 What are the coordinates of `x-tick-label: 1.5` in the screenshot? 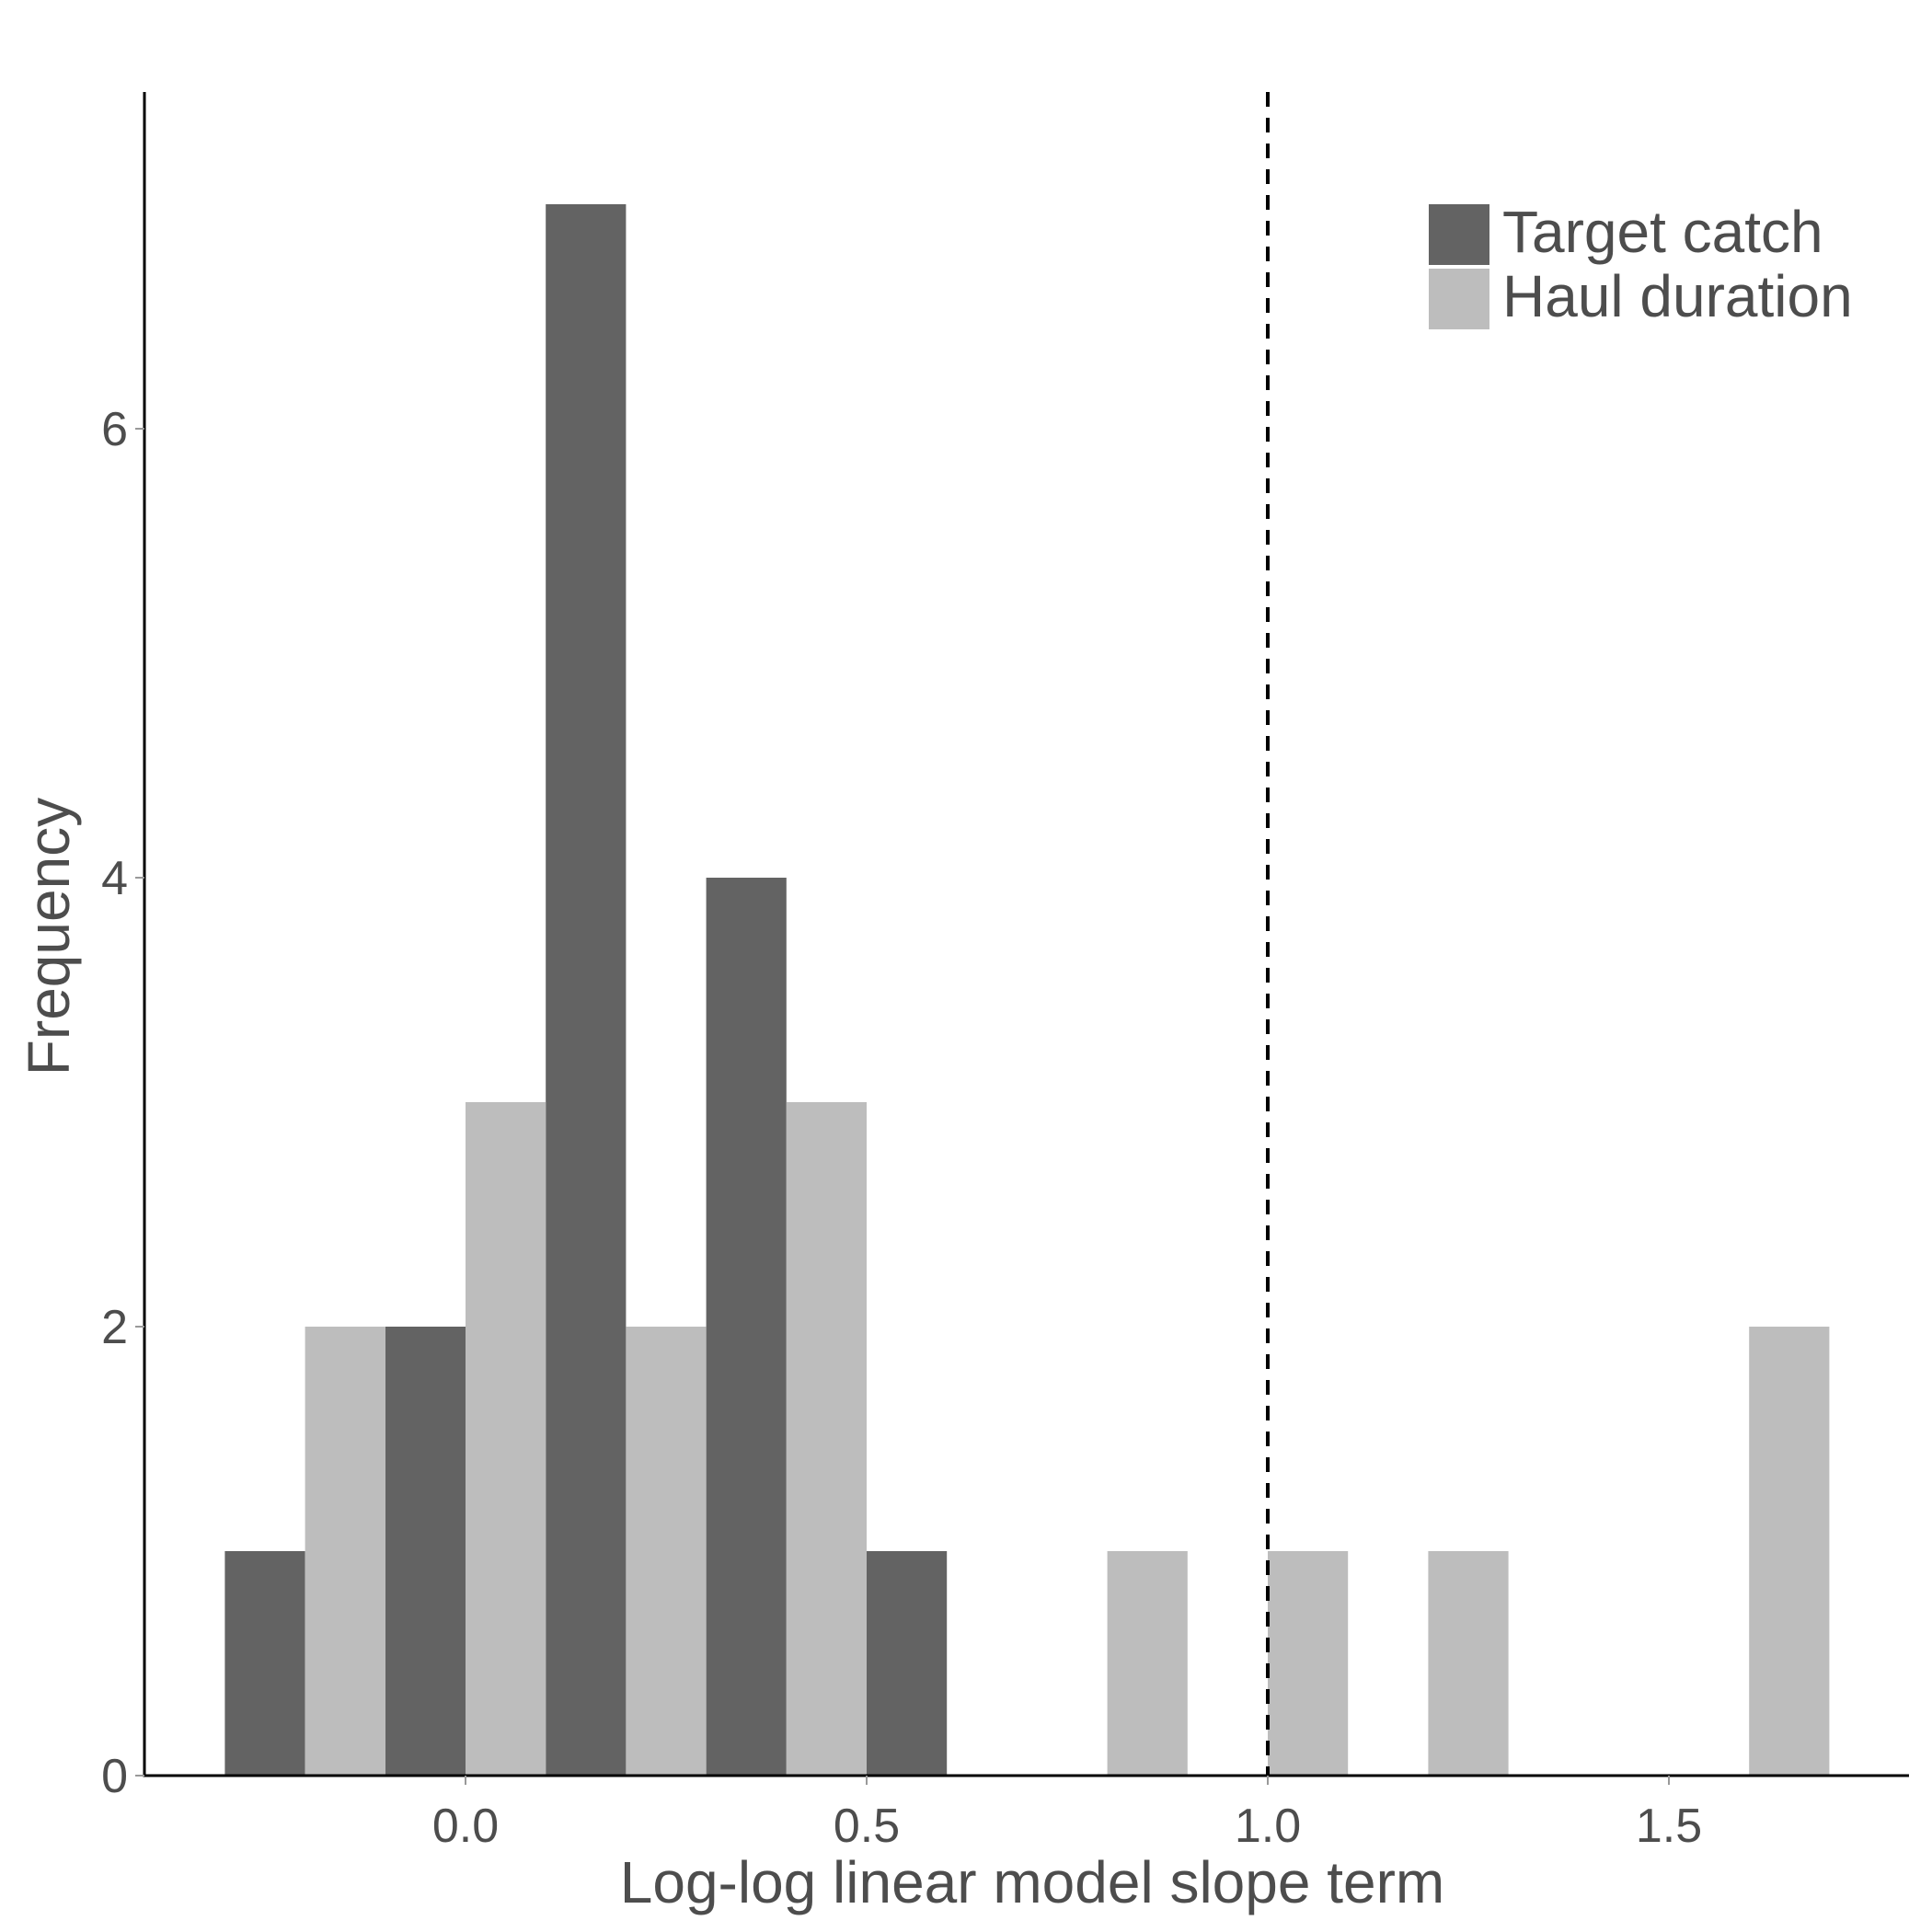 It's located at (1669, 1826).